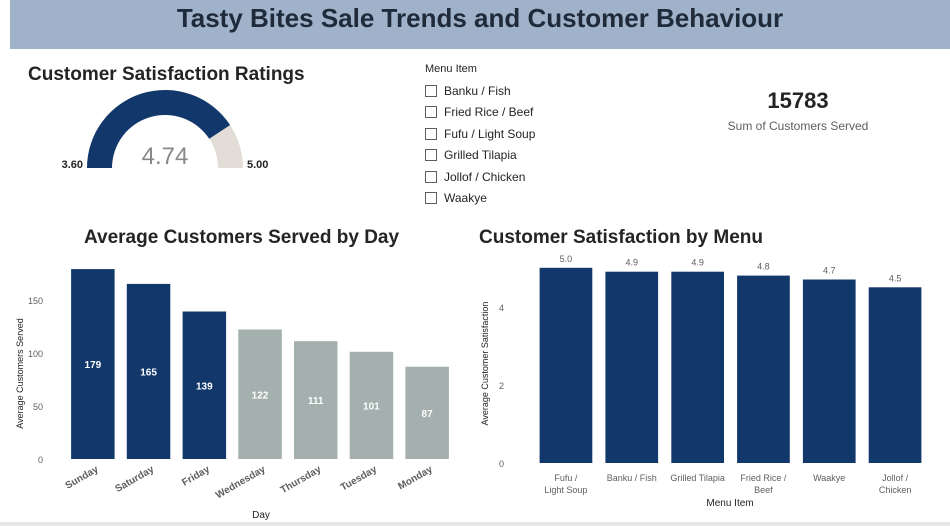  What do you see at coordinates (20, 373) in the screenshot?
I see `y-axis-label: Average Customers Served` at bounding box center [20, 373].